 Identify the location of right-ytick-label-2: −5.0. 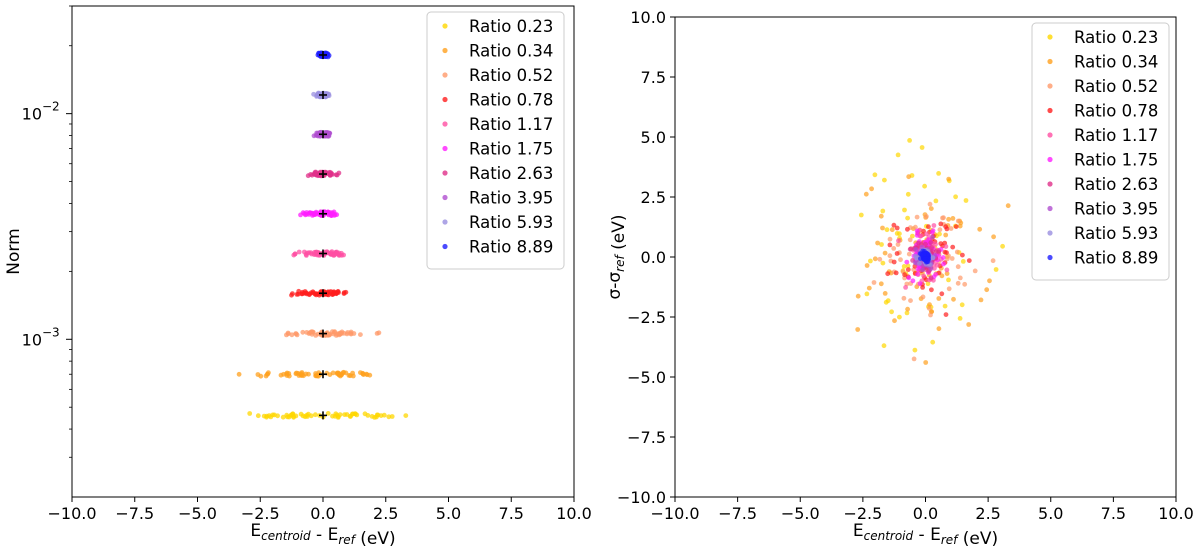
(646, 377).